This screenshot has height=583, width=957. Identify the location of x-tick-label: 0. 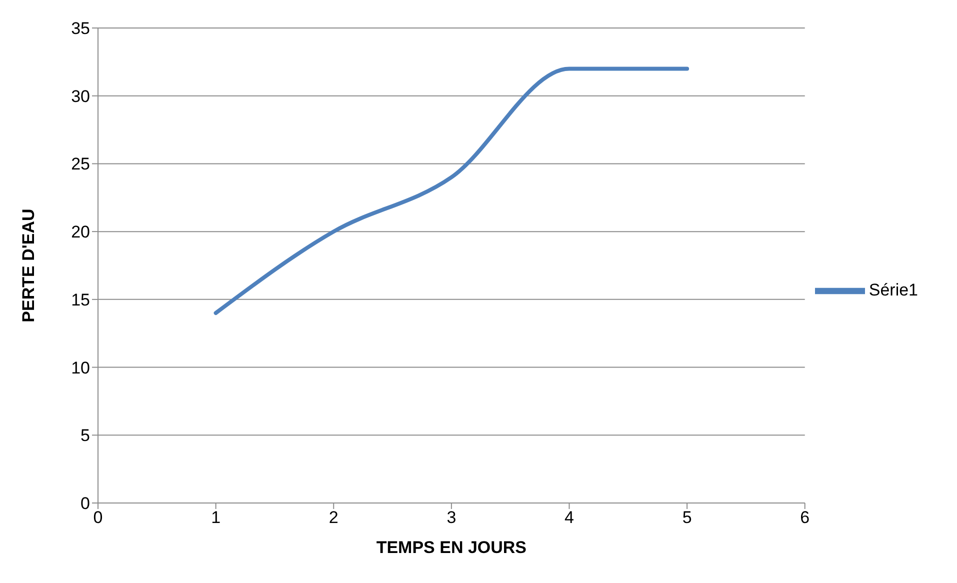
(98, 518).